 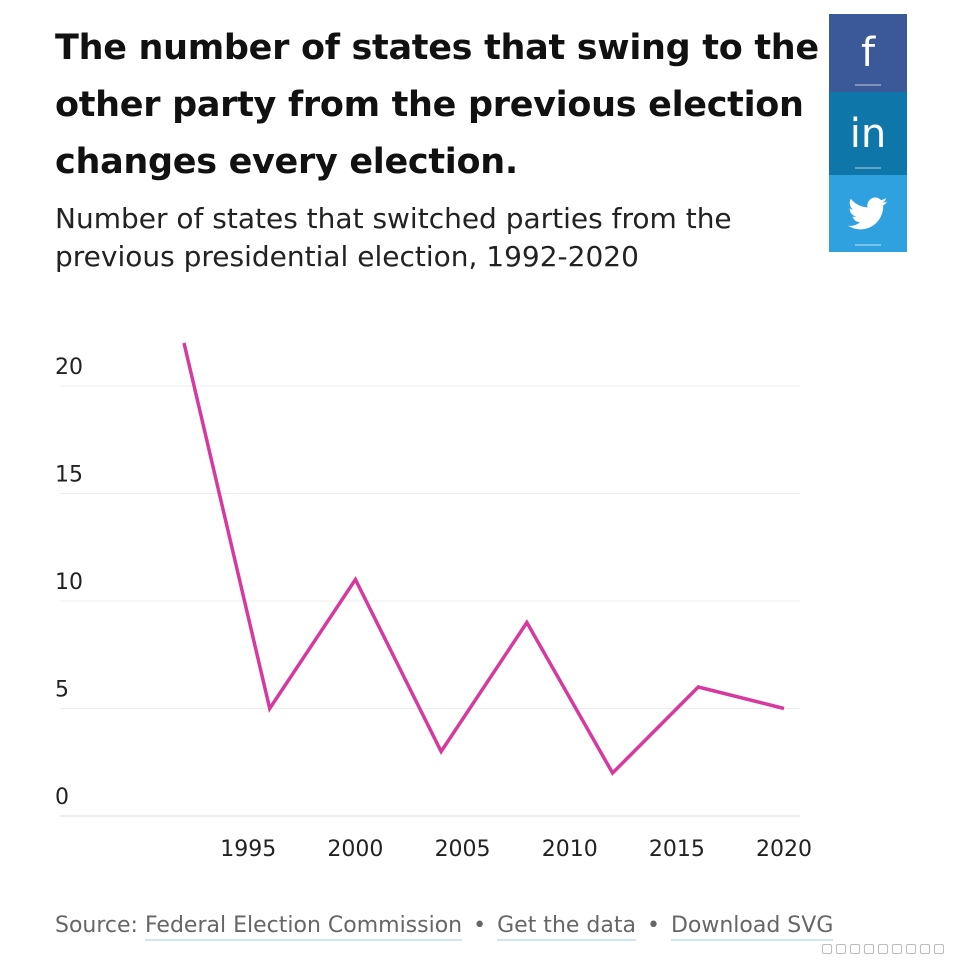 What do you see at coordinates (868, 245) in the screenshot?
I see `twitter-underline` at bounding box center [868, 245].